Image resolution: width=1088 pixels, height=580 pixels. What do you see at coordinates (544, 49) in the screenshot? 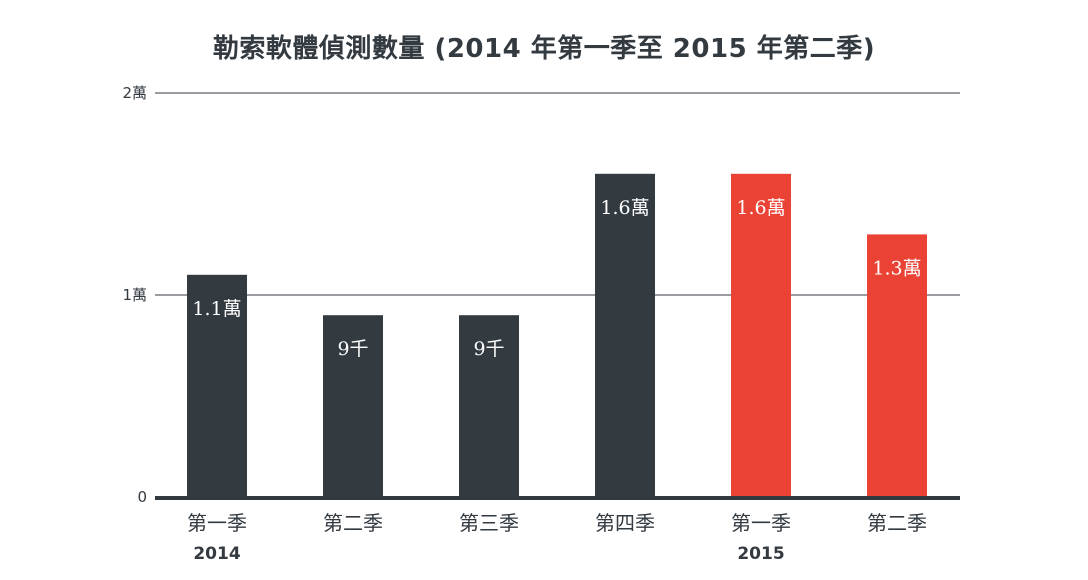
I see `chart-title: 勒索軟體偵測數量 (2014 年第一季至 2015 年第二季)` at bounding box center [544, 49].